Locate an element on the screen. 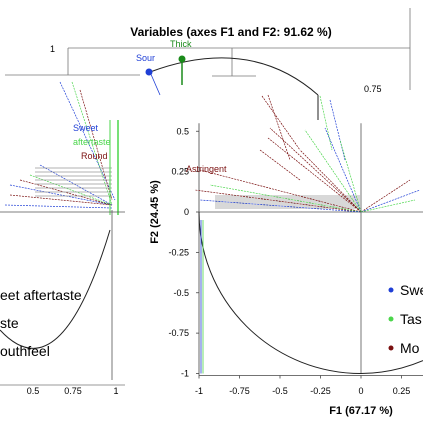  y-tick-label: -0.5 is located at coordinates (181, 293).